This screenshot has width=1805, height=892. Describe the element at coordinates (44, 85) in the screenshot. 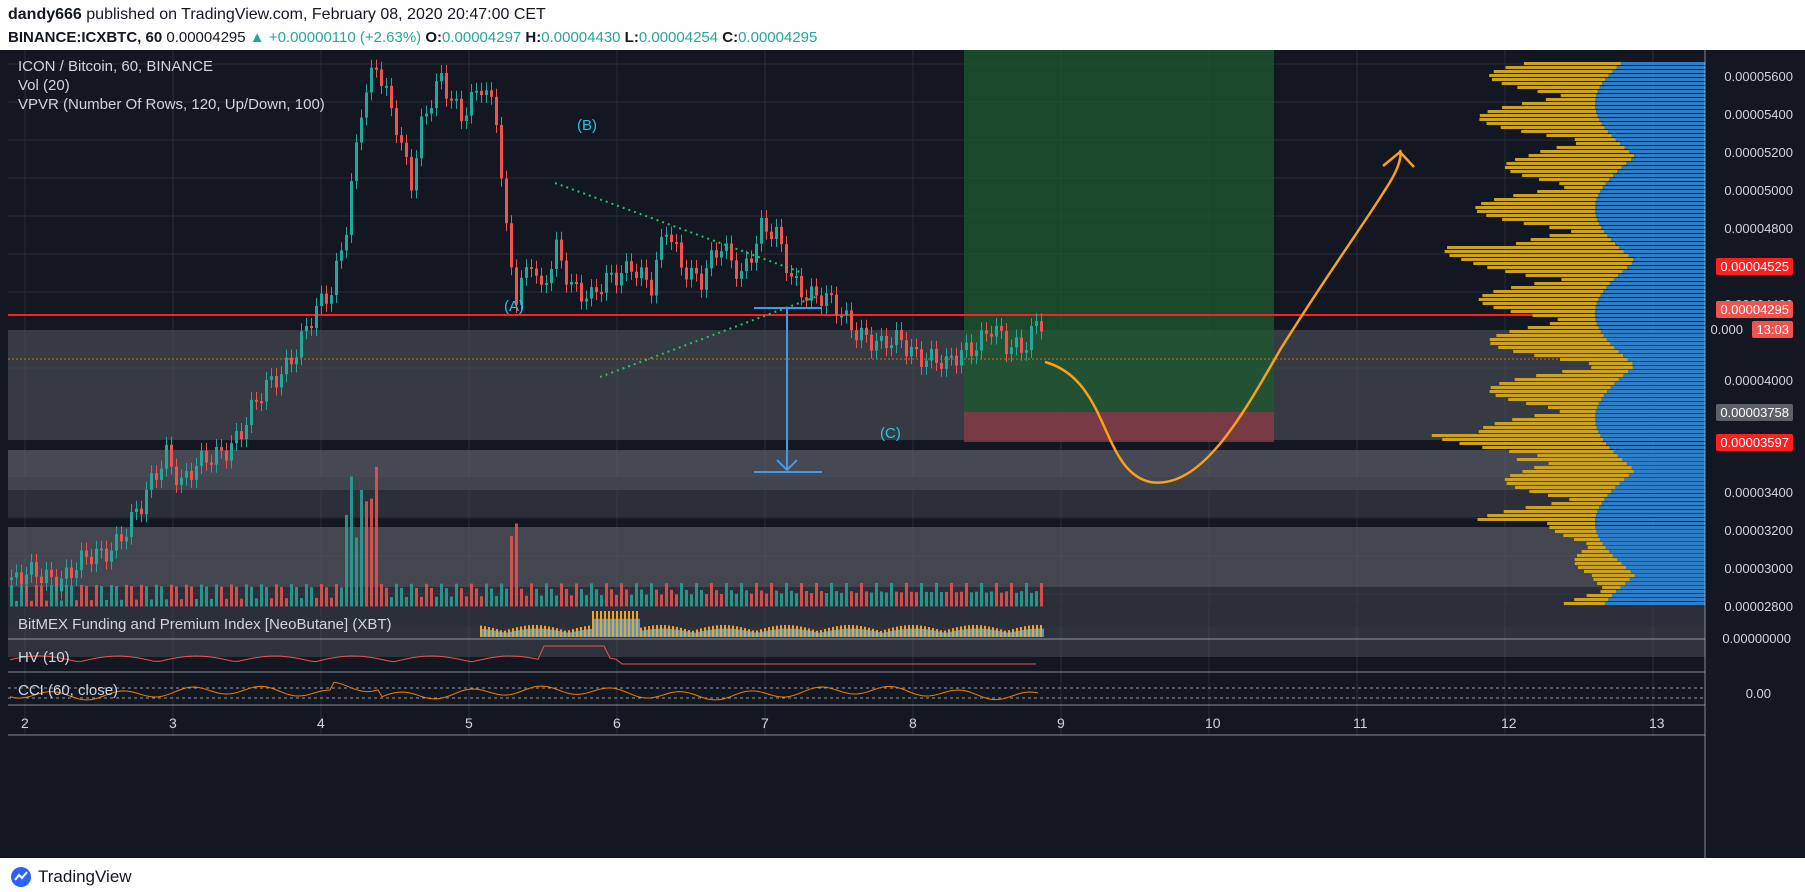

I see `volume-legend: Vol (20)` at that location.